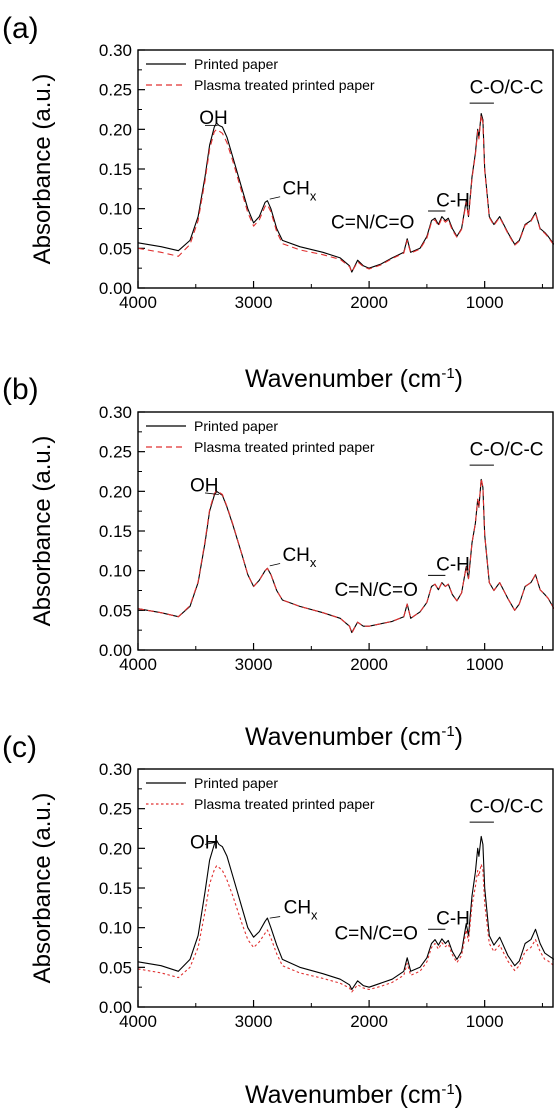 The width and height of the screenshot is (554, 1113). Describe the element at coordinates (19, 747) in the screenshot. I see `panel-label: (c)` at that location.